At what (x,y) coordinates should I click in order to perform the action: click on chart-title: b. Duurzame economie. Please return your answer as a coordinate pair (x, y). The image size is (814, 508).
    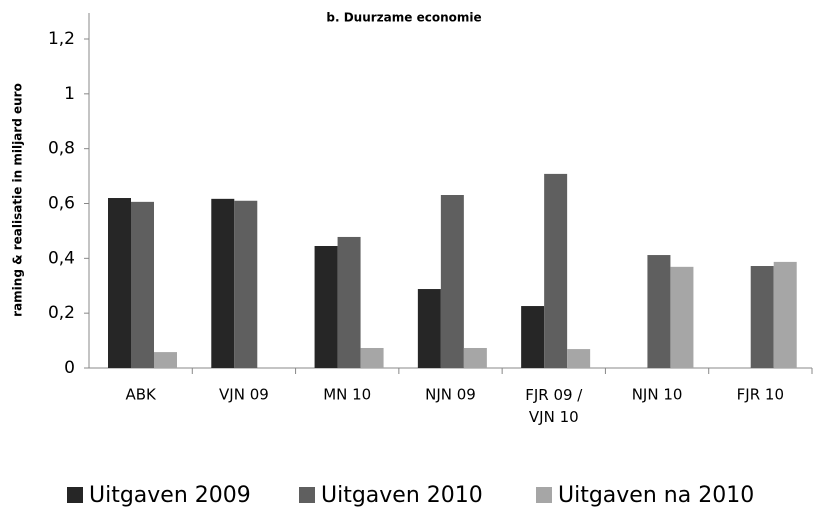
    Looking at the image, I should click on (403, 18).